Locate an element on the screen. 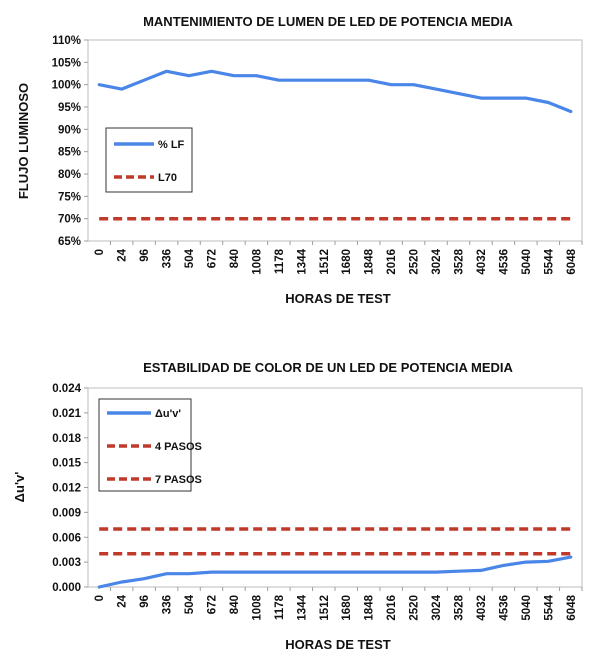 Image resolution: width=600 pixels, height=662 pixels. legend-label: Δu'v' is located at coordinates (168, 414).